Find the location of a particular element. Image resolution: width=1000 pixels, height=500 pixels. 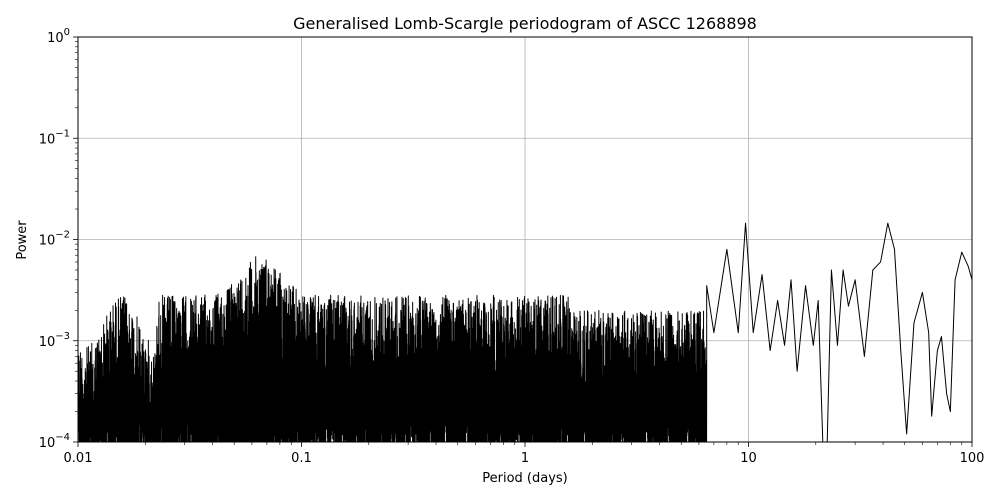

y-tick-label: 10⁰ is located at coordinates (58, 36).